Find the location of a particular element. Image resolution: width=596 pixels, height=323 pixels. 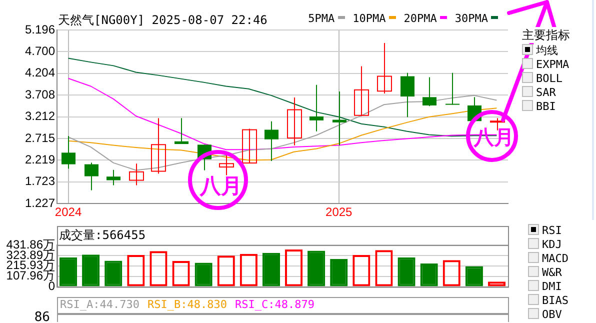

text: 86 is located at coordinates (42, 316).